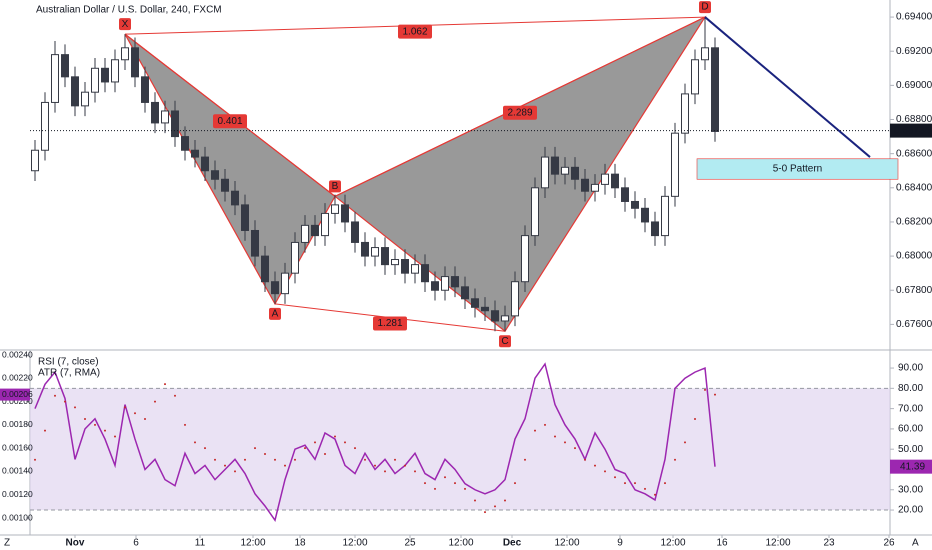  Describe the element at coordinates (910, 489) in the screenshot. I see `y-tick-label: 30.00` at that location.